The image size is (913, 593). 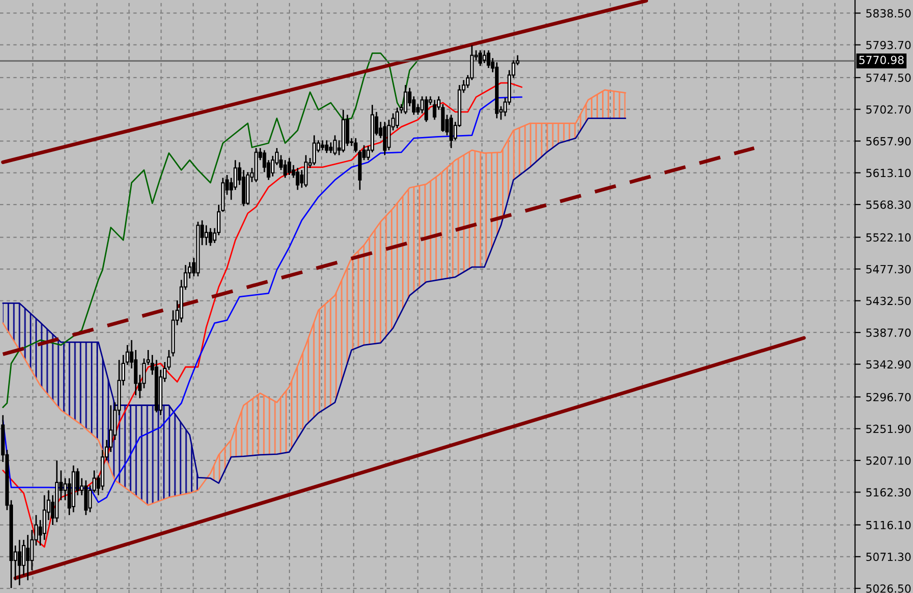 What do you see at coordinates (888, 269) in the screenshot?
I see `y-tick-label: 5477.30` at bounding box center [888, 269].